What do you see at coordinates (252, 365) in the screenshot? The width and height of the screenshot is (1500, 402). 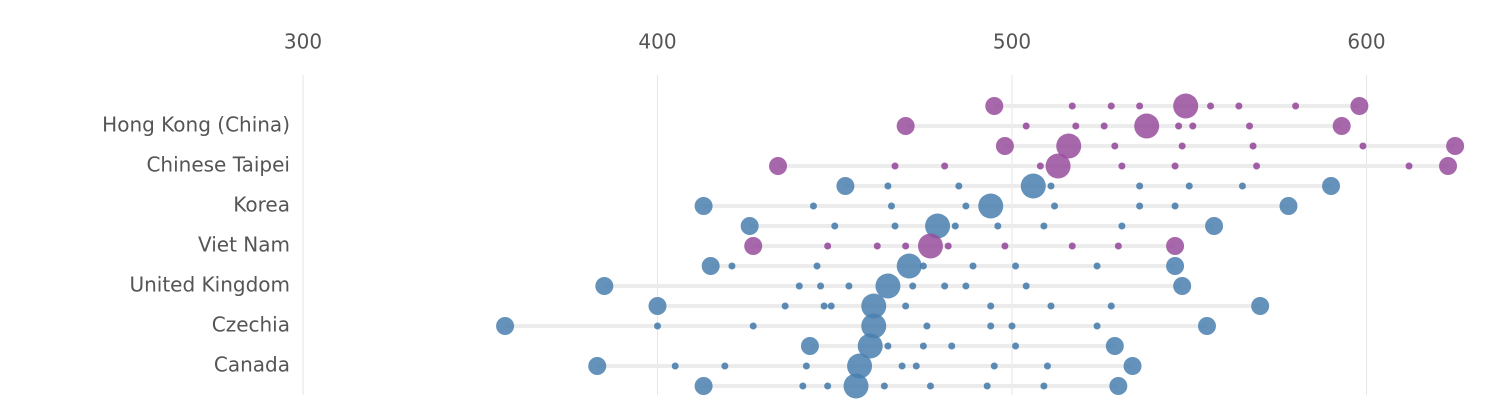 I see `category-label: Canada` at bounding box center [252, 365].